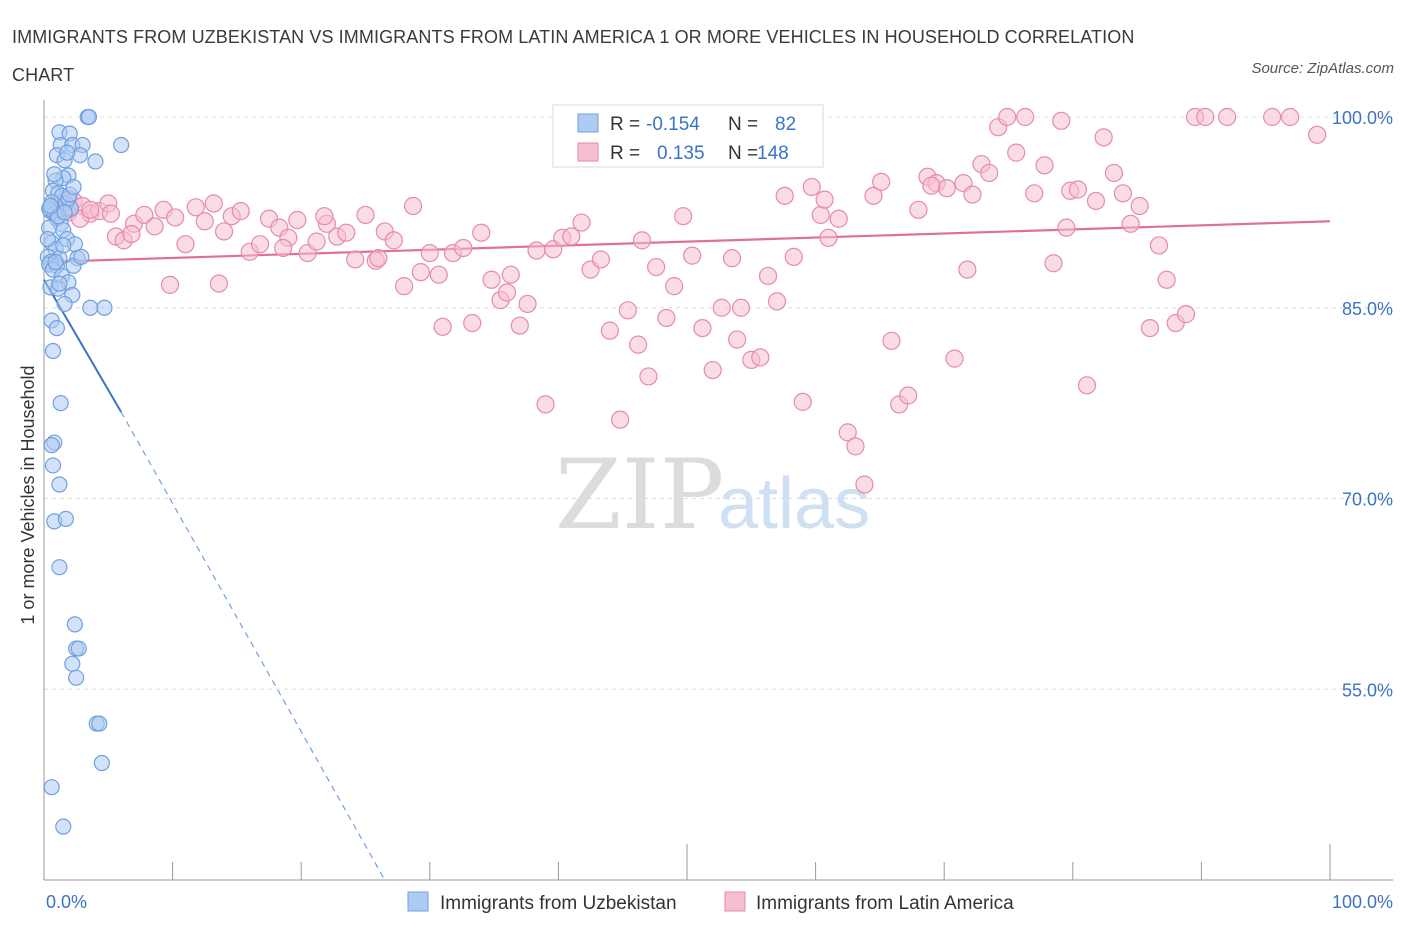  I want to click on legend-r-value-1: 0.135, so click(681, 153).